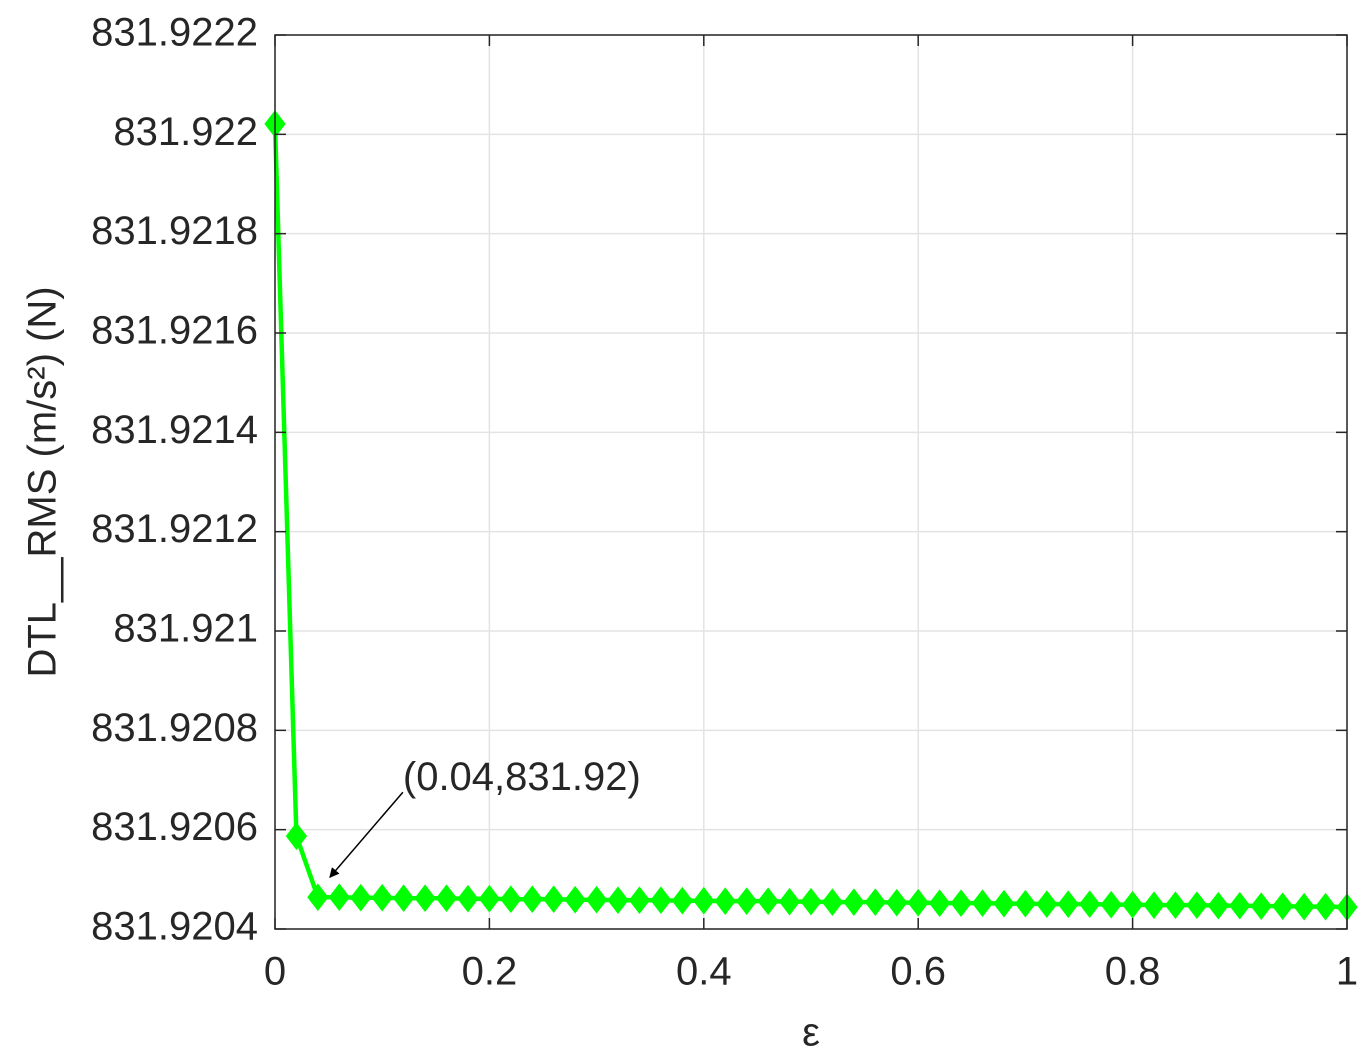 This screenshot has height=1064, width=1371. Describe the element at coordinates (704, 972) in the screenshot. I see `x-tick-label: 0.4` at that location.